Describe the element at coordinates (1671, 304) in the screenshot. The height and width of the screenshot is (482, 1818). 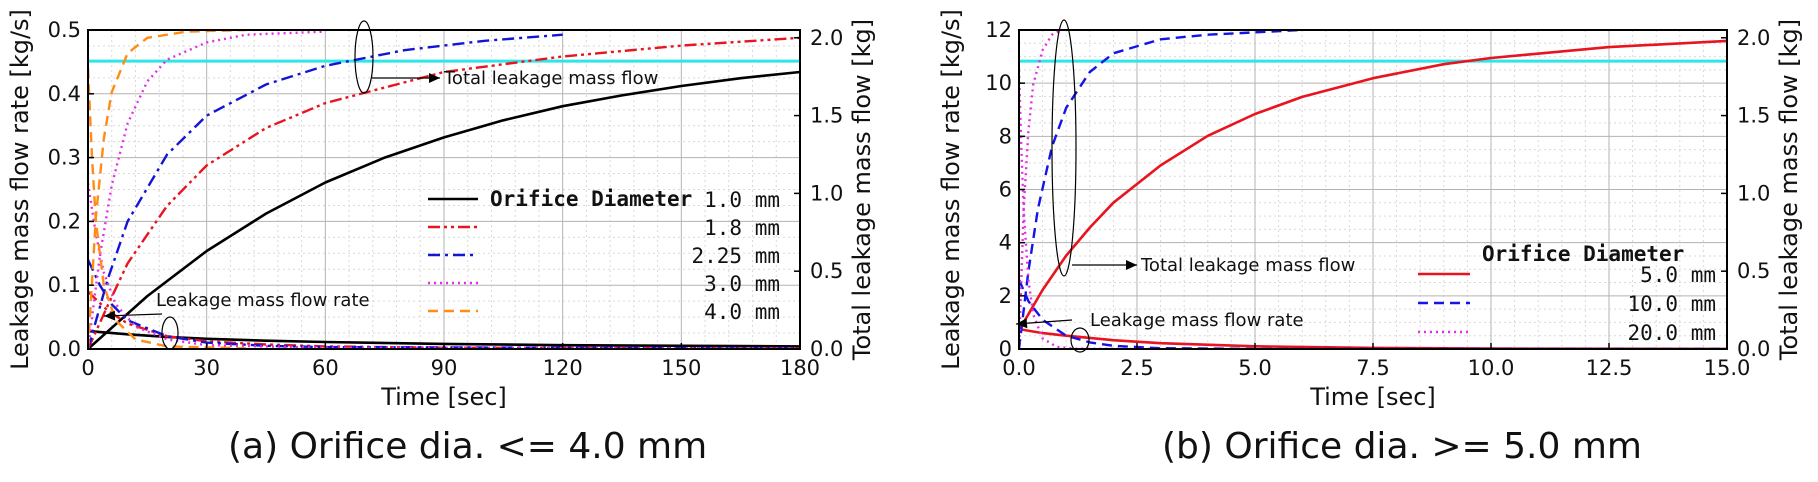
I see `legend-label: 10.0 mm` at that location.